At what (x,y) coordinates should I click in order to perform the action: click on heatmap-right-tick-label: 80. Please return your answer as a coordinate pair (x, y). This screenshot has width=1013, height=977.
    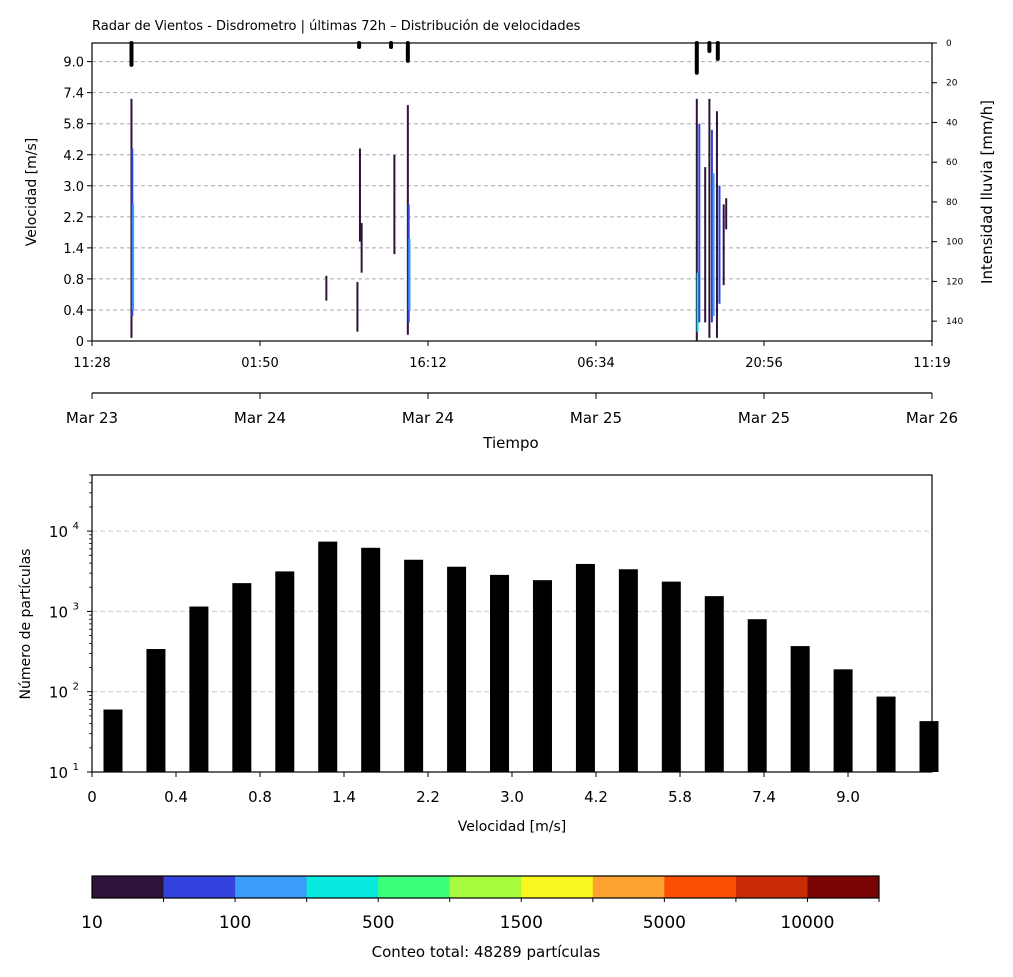
    Looking at the image, I should click on (952, 203).